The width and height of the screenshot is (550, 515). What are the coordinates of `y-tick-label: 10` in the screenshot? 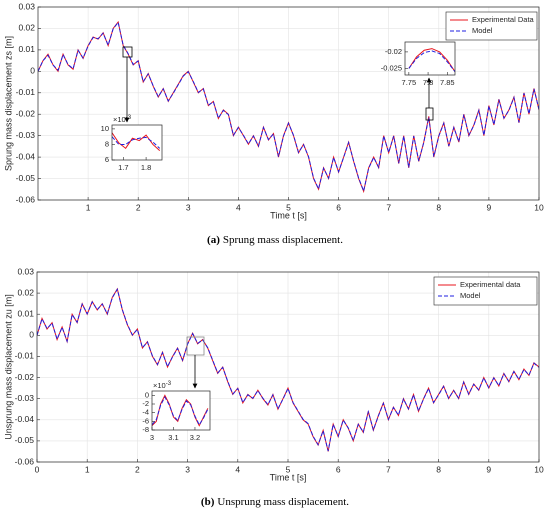 It's located at (105, 128).